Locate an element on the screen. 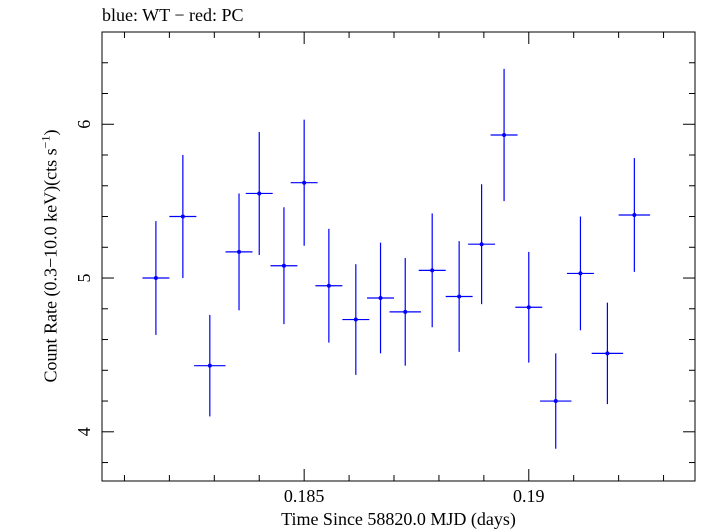 This screenshot has height=532, width=709. x-tick-label: 0.19 is located at coordinates (529, 496).